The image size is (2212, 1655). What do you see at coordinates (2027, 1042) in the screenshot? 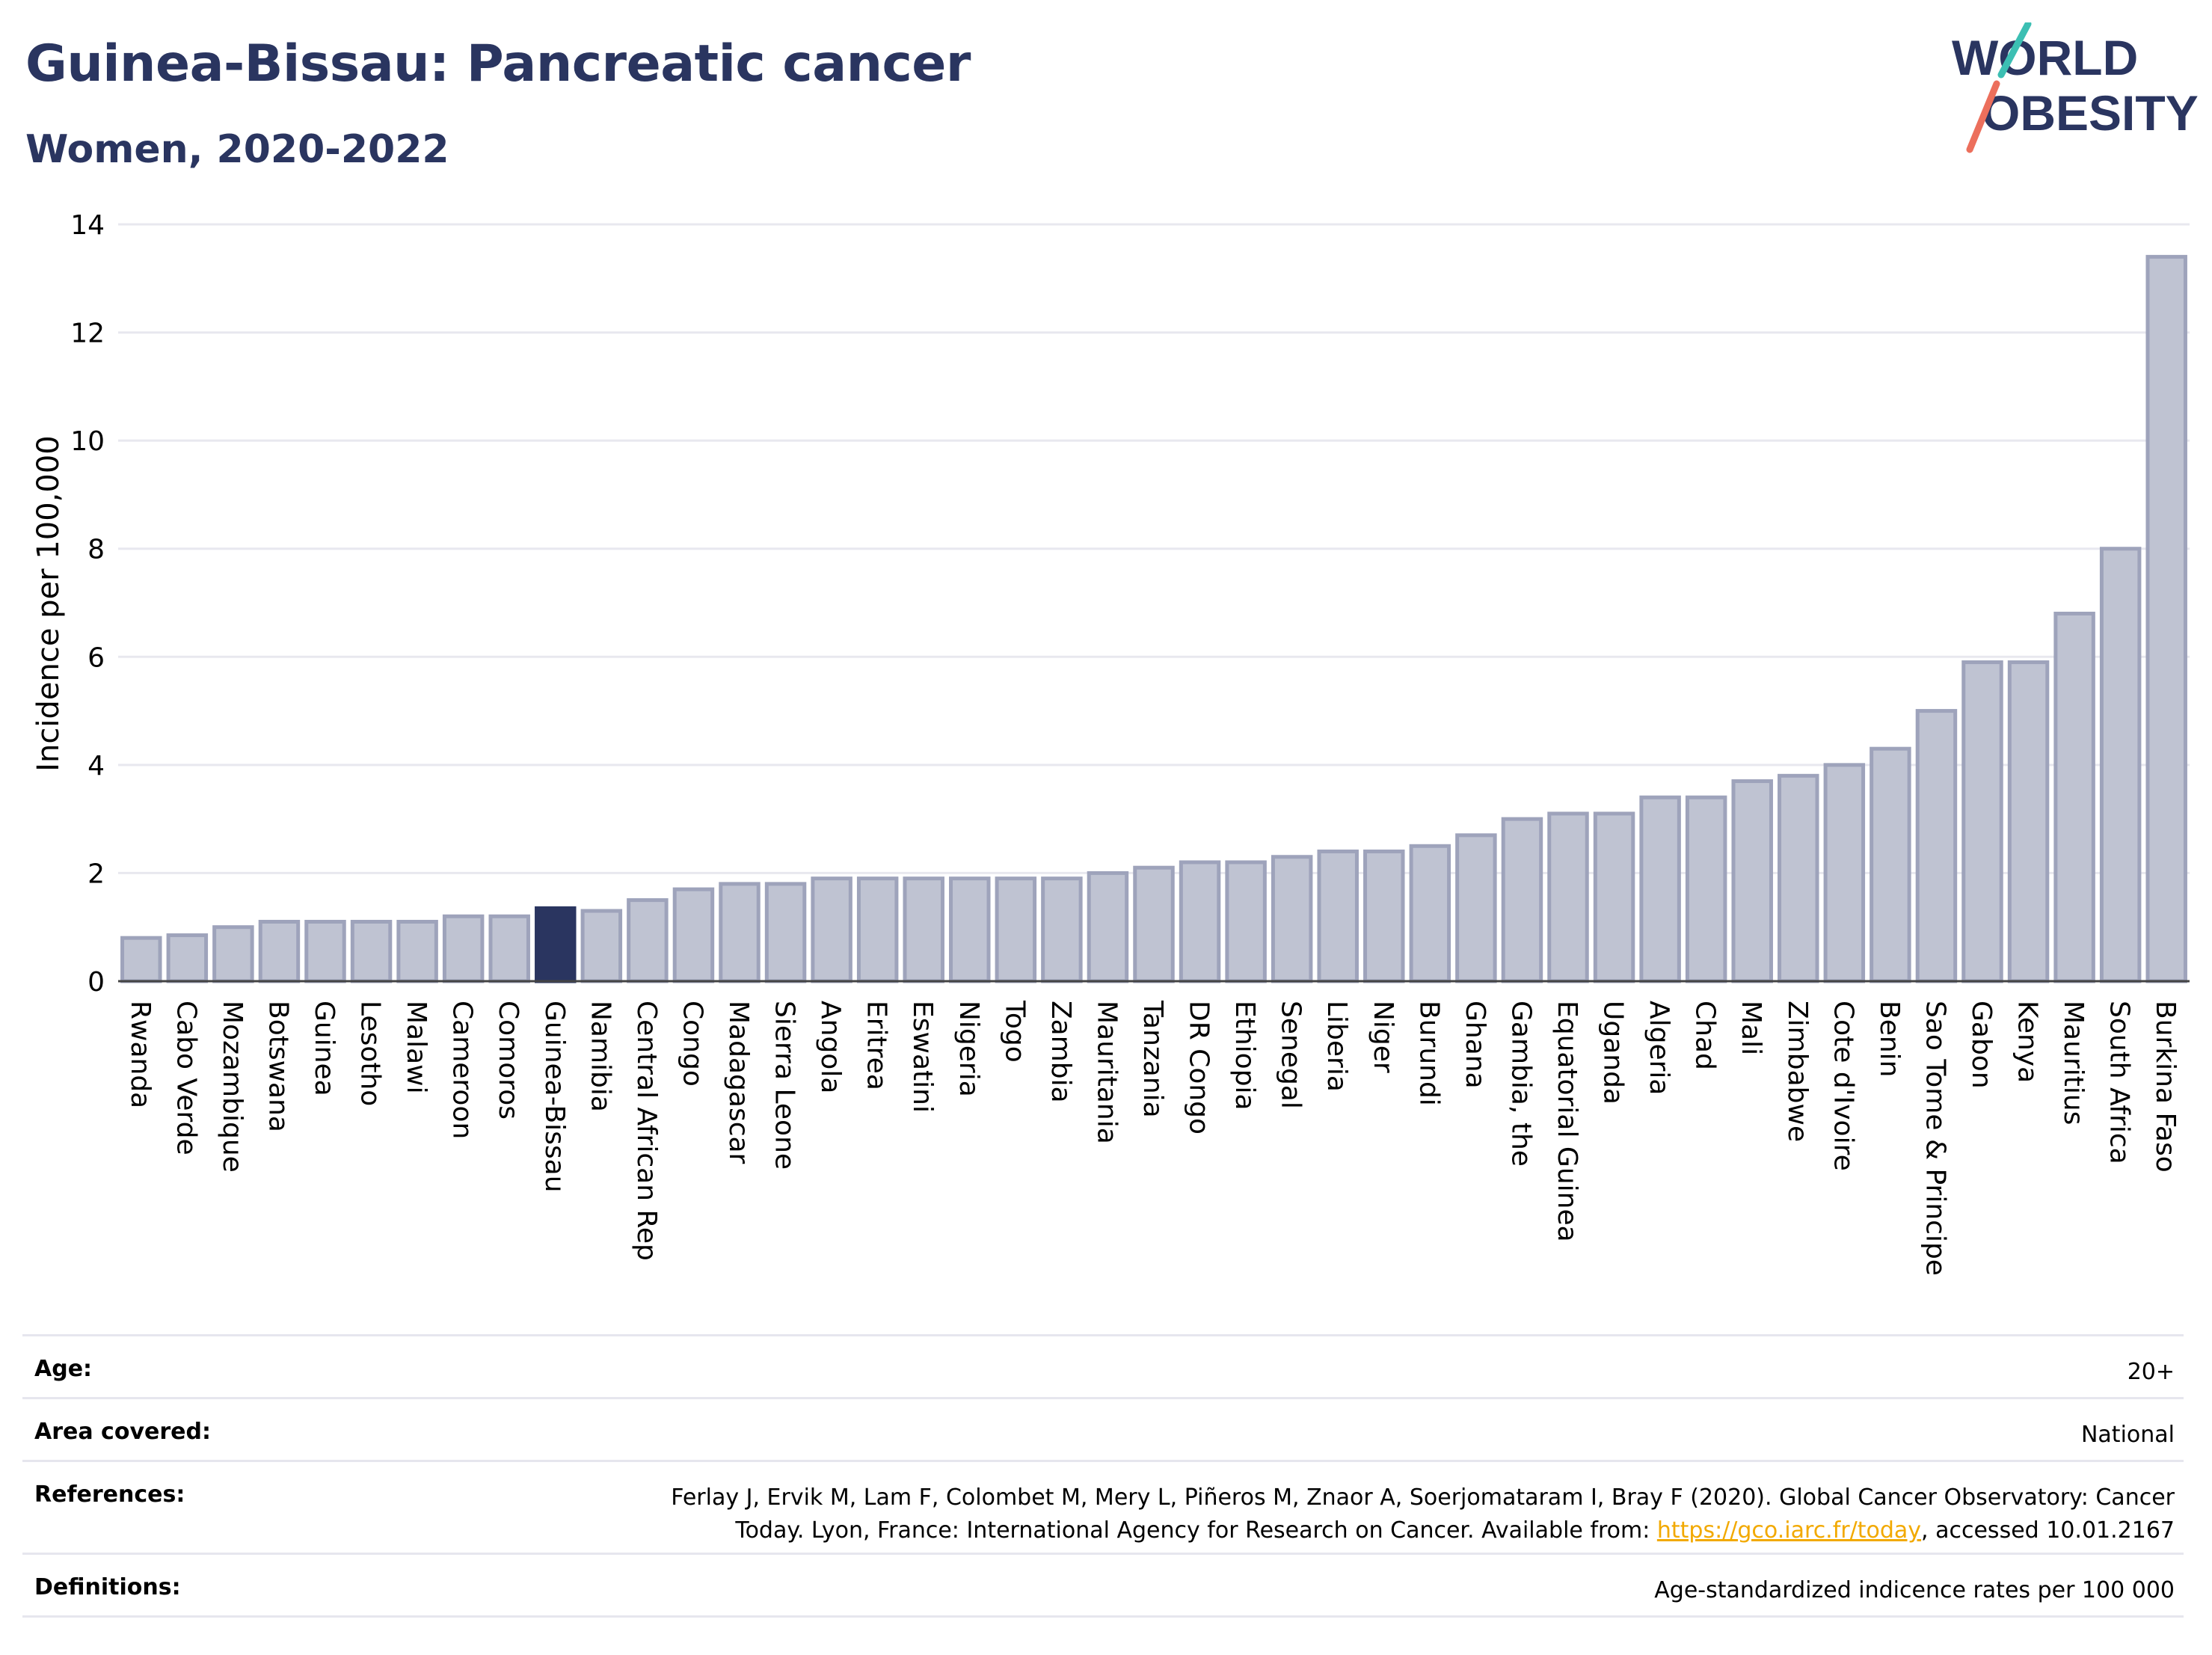
I see `x-tick-label: Kenya` at bounding box center [2027, 1042].